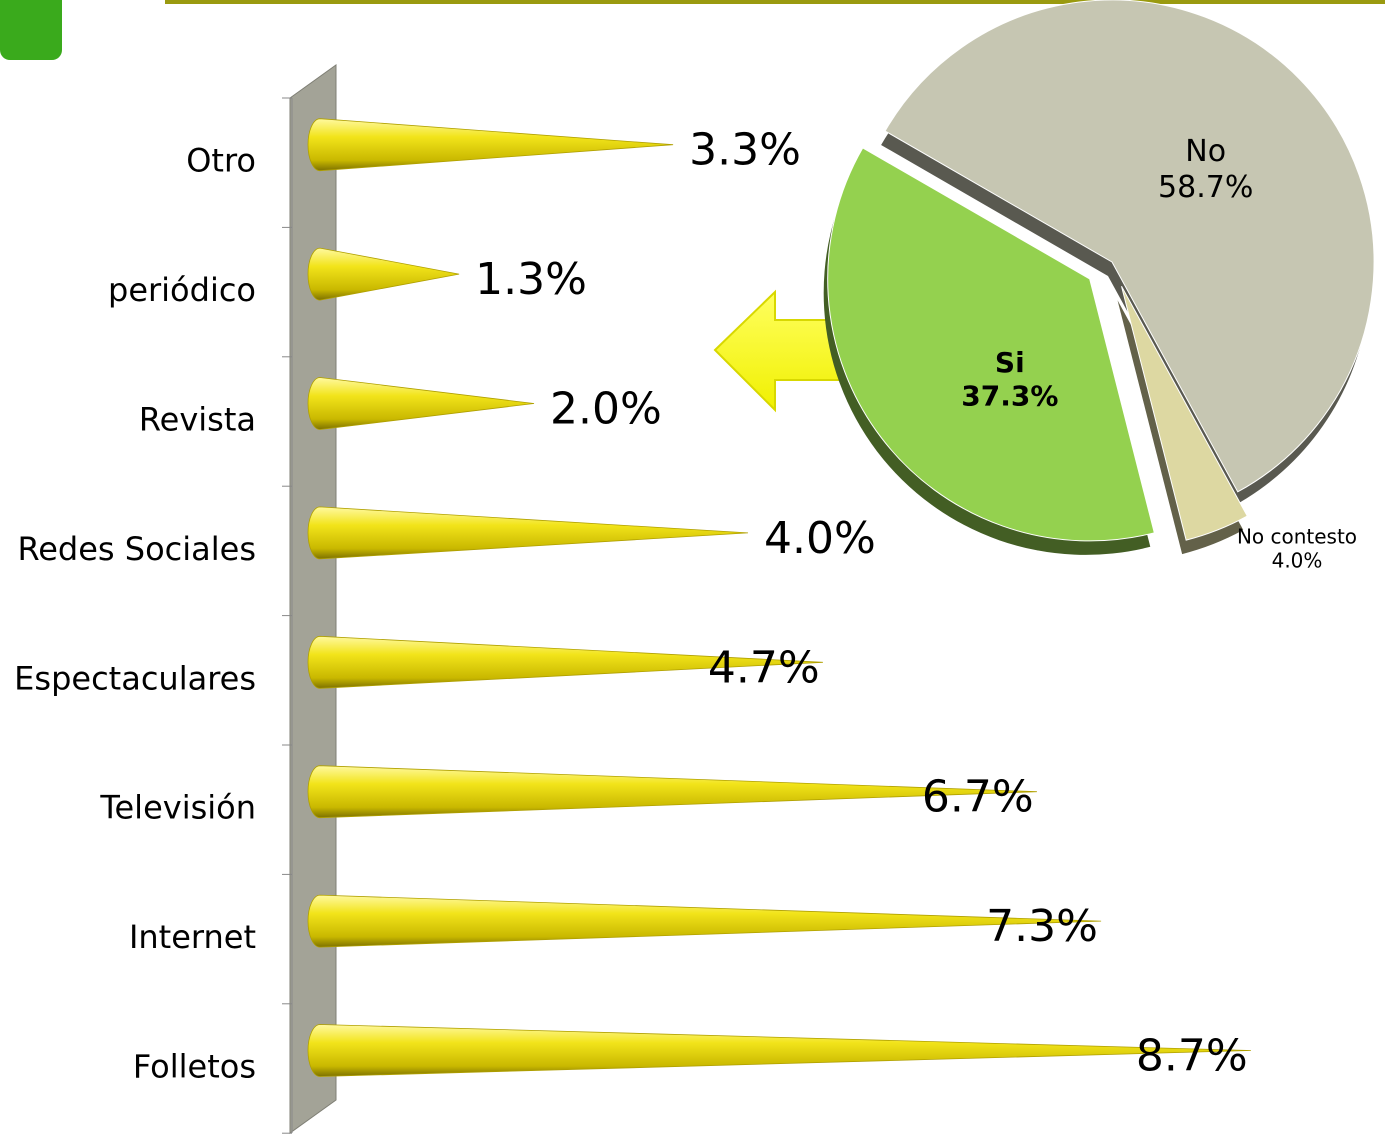 The image size is (1385, 1139). What do you see at coordinates (313, 599) in the screenshot?
I see `axis-wall` at bounding box center [313, 599].